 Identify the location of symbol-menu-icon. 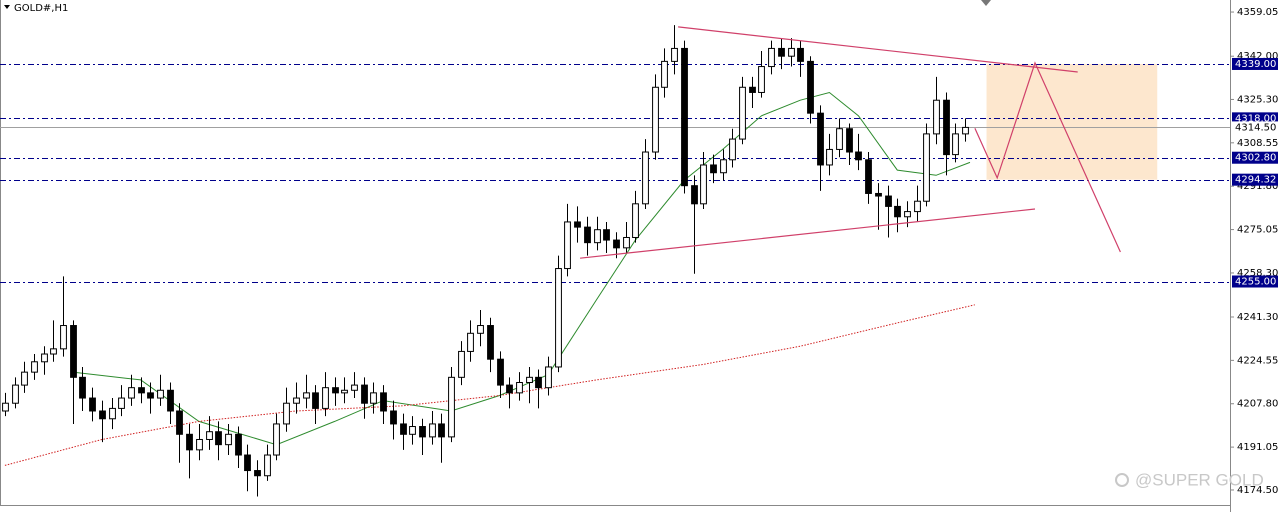
(7, 7).